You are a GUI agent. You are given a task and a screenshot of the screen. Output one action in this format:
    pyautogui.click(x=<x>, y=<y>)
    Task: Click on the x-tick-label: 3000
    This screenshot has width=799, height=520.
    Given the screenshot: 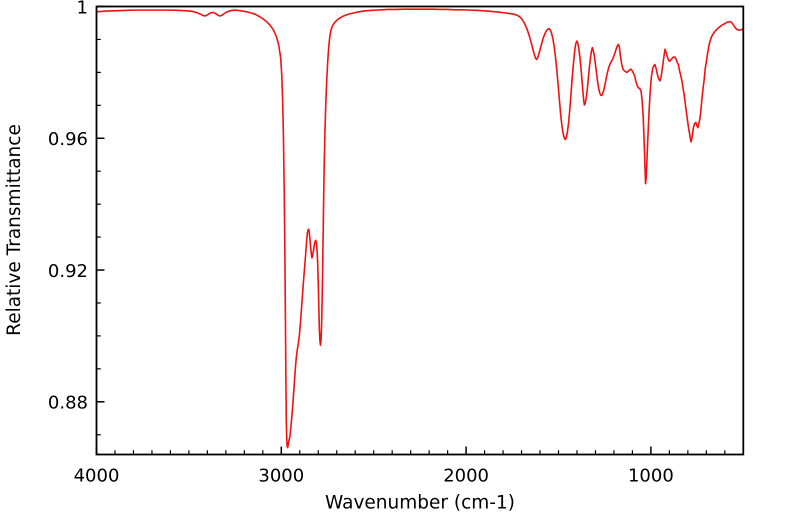 What is the action you would take?
    pyautogui.click(x=281, y=476)
    